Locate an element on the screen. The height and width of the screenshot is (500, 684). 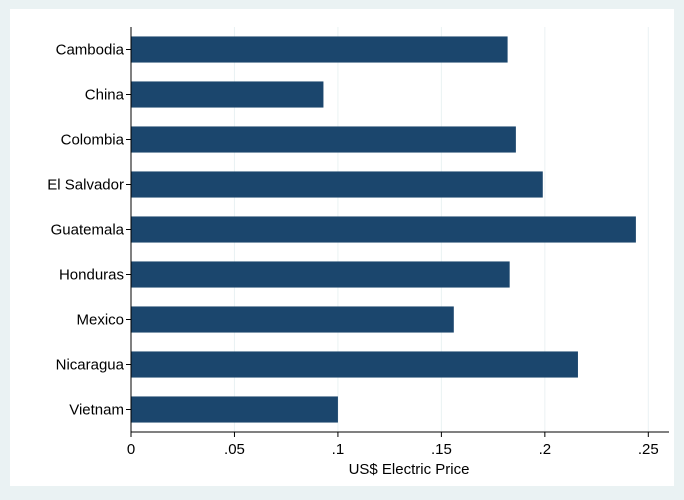
x-tick-label: .15 is located at coordinates (441, 449).